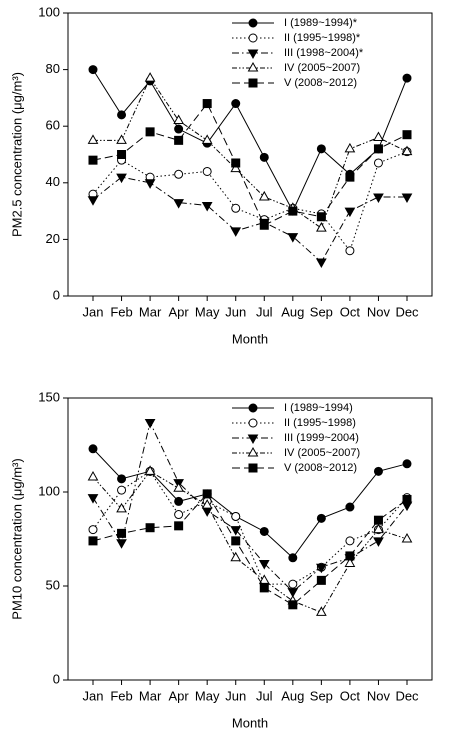 This screenshot has height=736, width=450. I want to click on legend-label: III (1999~2004), so click(321, 438).